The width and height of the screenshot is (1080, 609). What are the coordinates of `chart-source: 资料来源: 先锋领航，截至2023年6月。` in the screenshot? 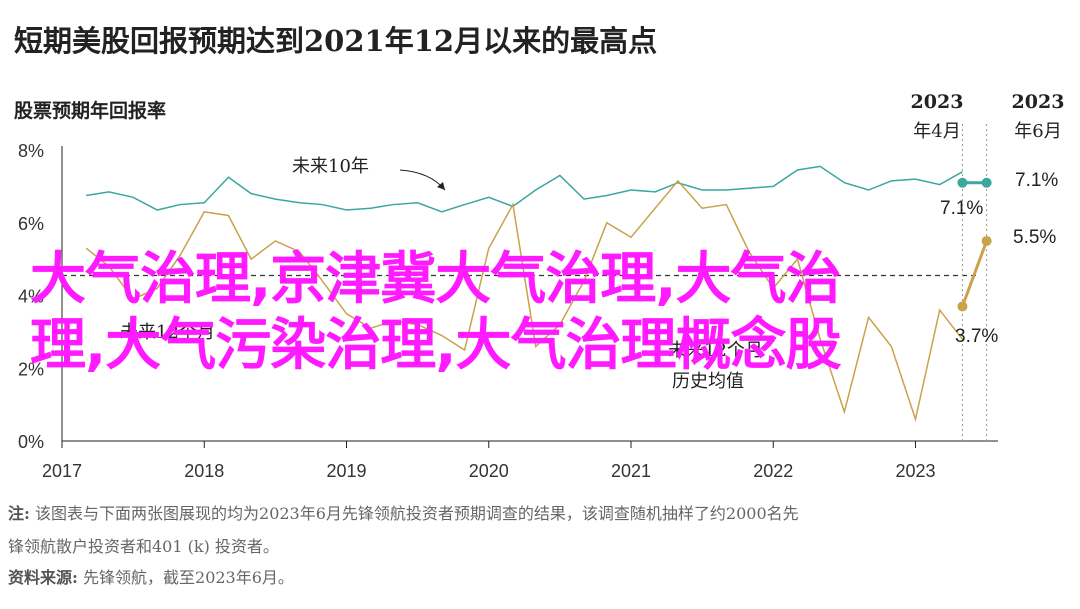 It's located at (151, 577).